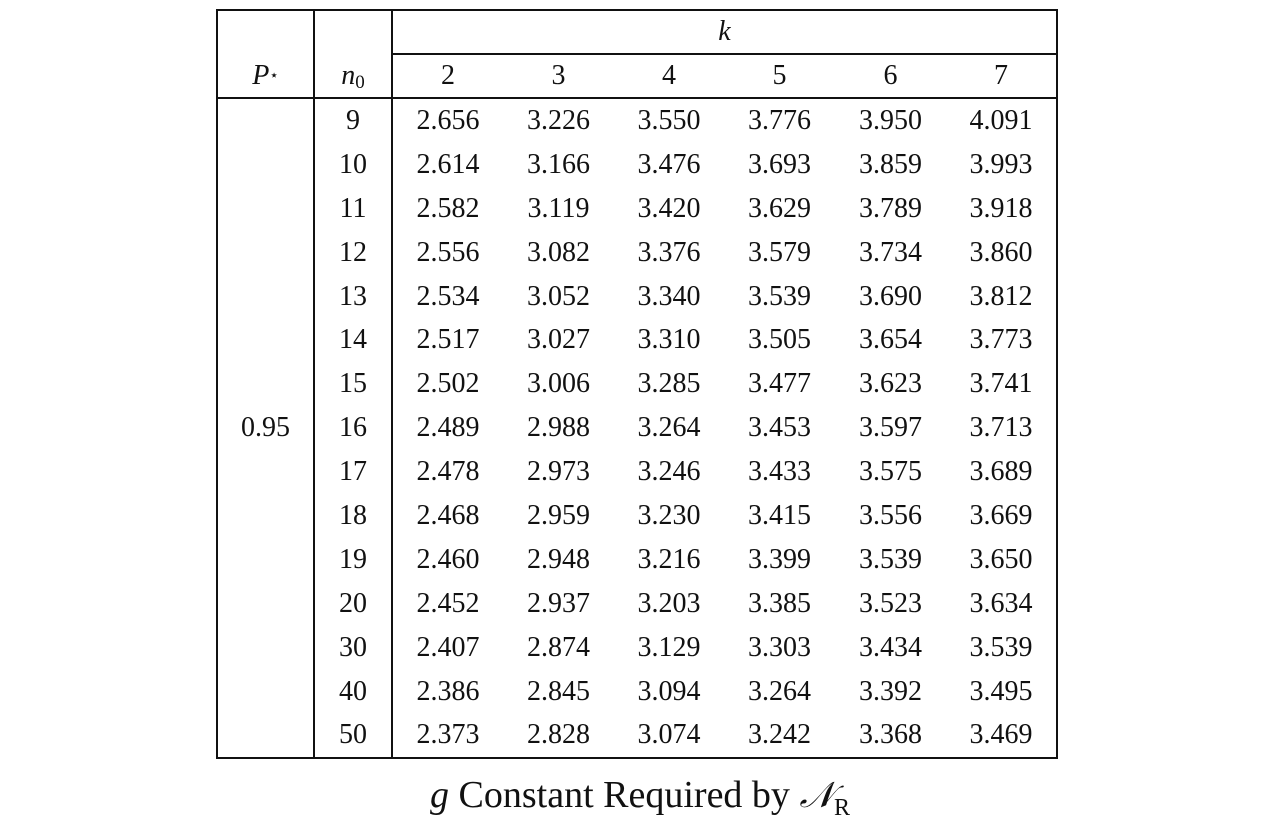 The width and height of the screenshot is (1280, 831). I want to click on value-cell: 3.689, so click(1002, 472).